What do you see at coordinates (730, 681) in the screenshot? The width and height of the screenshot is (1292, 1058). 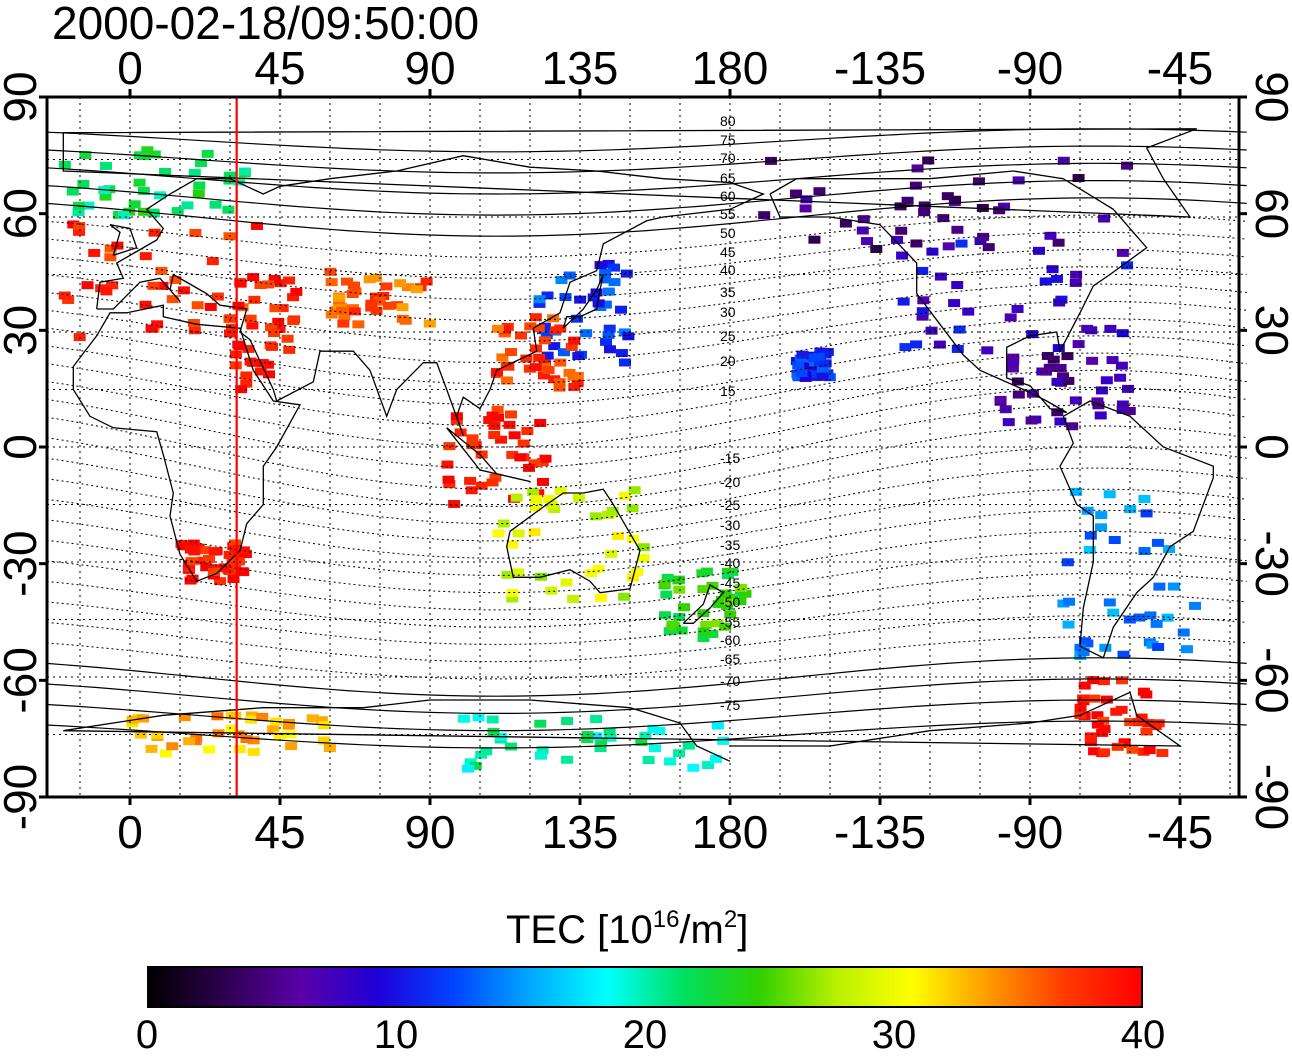 I see `magnetic-lat-label: -70` at bounding box center [730, 681].